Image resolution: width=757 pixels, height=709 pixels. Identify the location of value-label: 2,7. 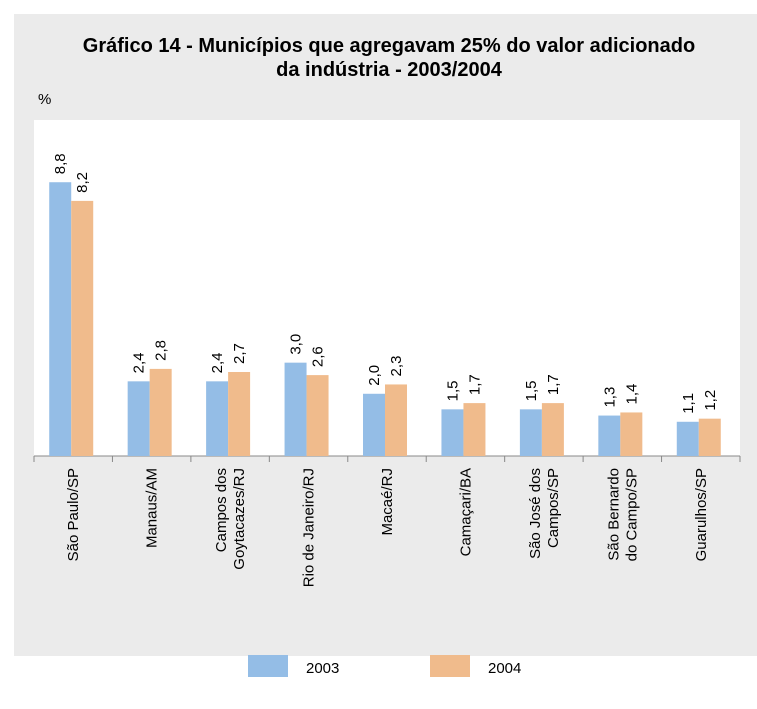
(239, 353).